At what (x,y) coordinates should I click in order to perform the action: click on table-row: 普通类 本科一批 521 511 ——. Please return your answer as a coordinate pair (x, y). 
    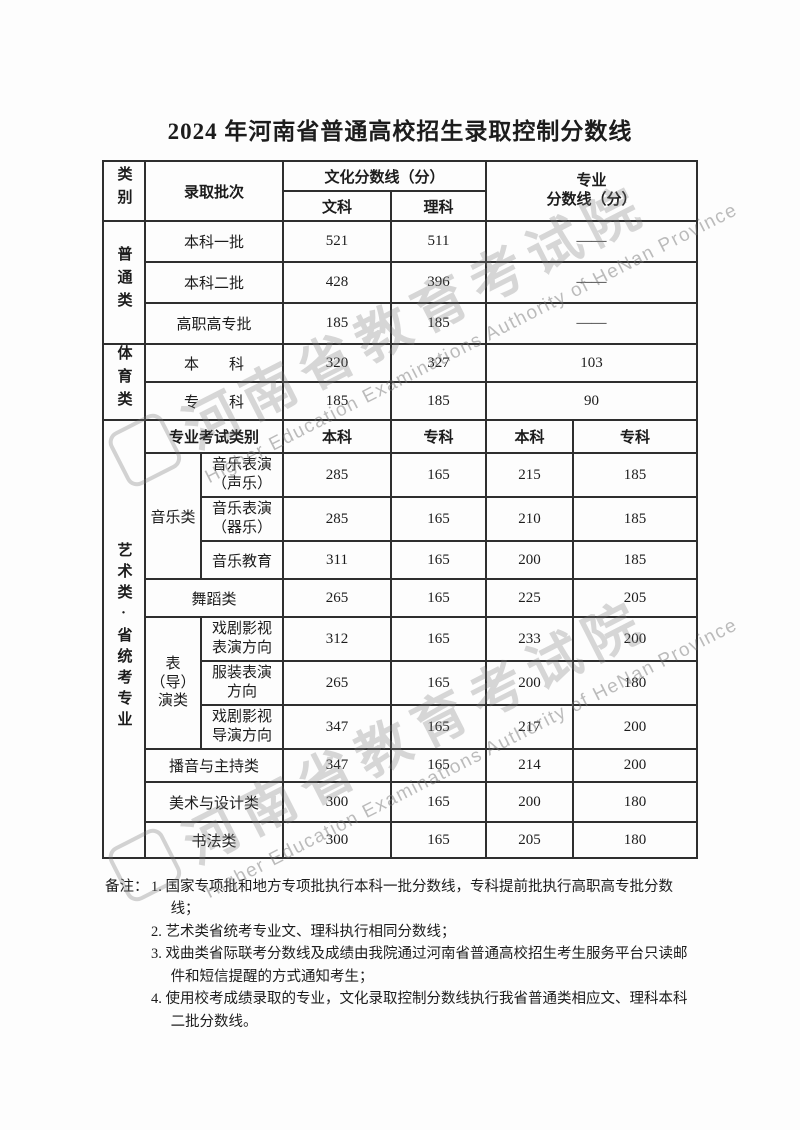
    Looking at the image, I should click on (400, 282).